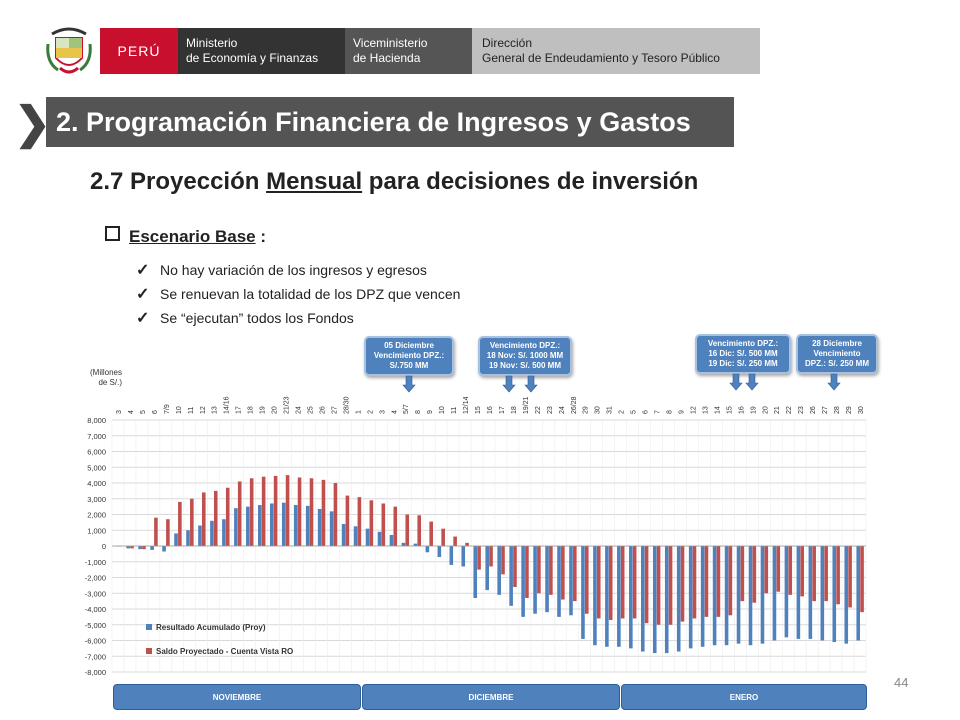 The image size is (960, 720). Describe the element at coordinates (314, 181) in the screenshot. I see `subtitle-underlined: Mensual` at that location.